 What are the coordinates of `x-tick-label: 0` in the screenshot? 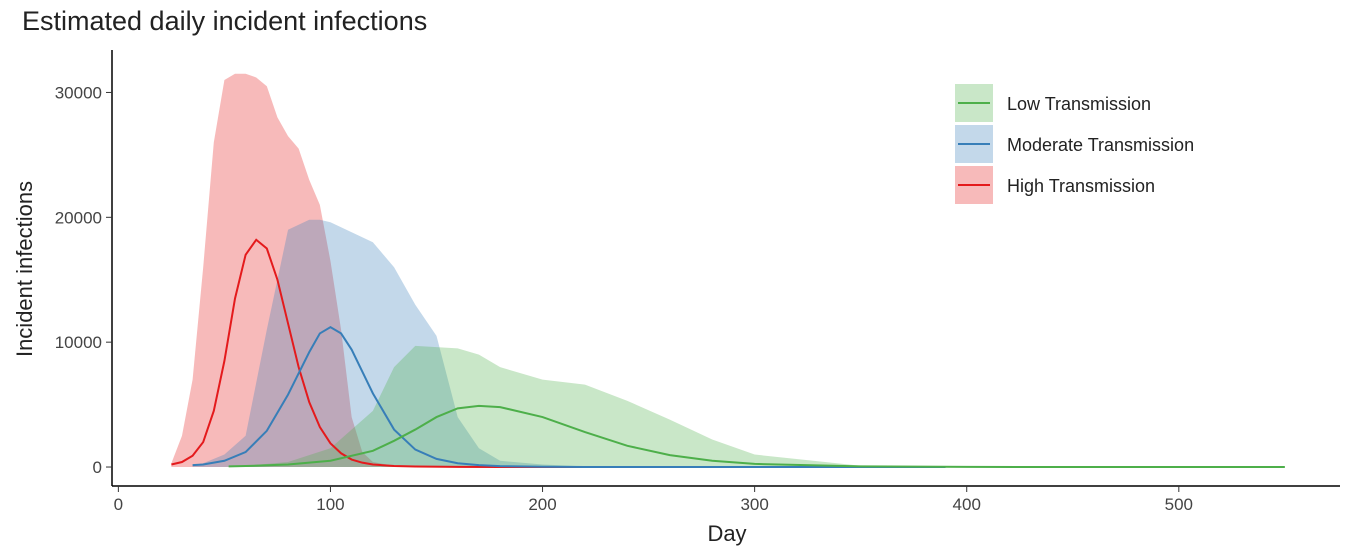 It's located at (118, 504).